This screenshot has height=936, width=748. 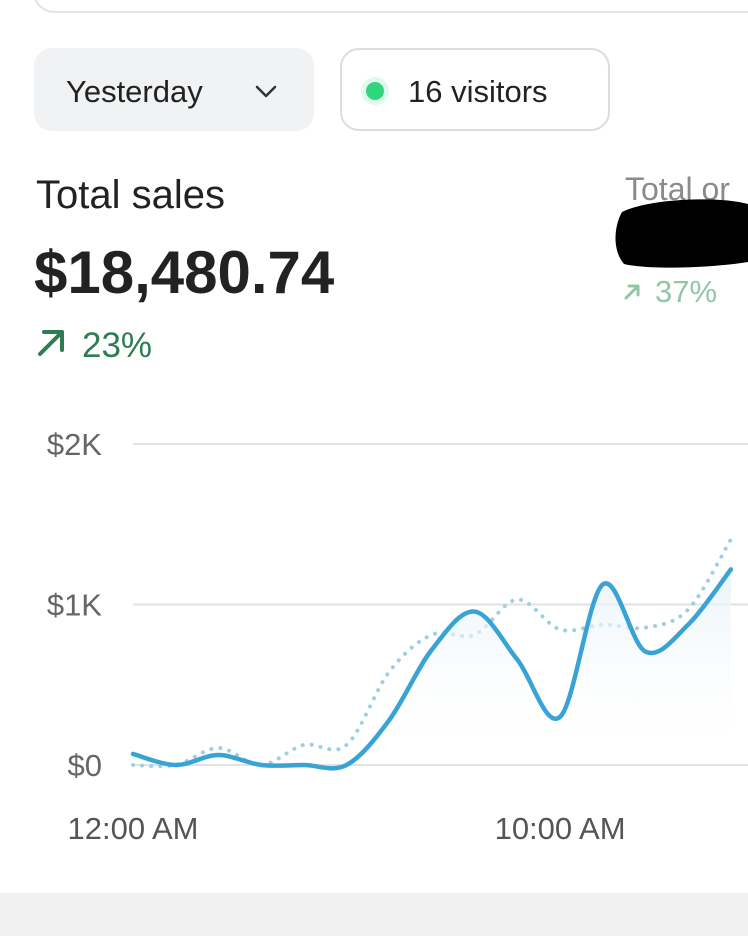 I want to click on visitors-pill, so click(x=475, y=89).